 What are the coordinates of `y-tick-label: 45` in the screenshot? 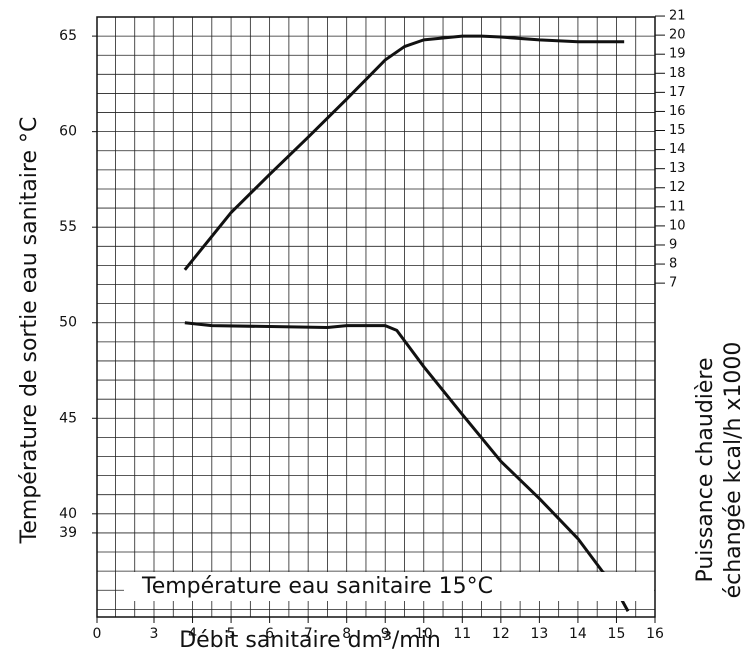 It's located at (68, 418).